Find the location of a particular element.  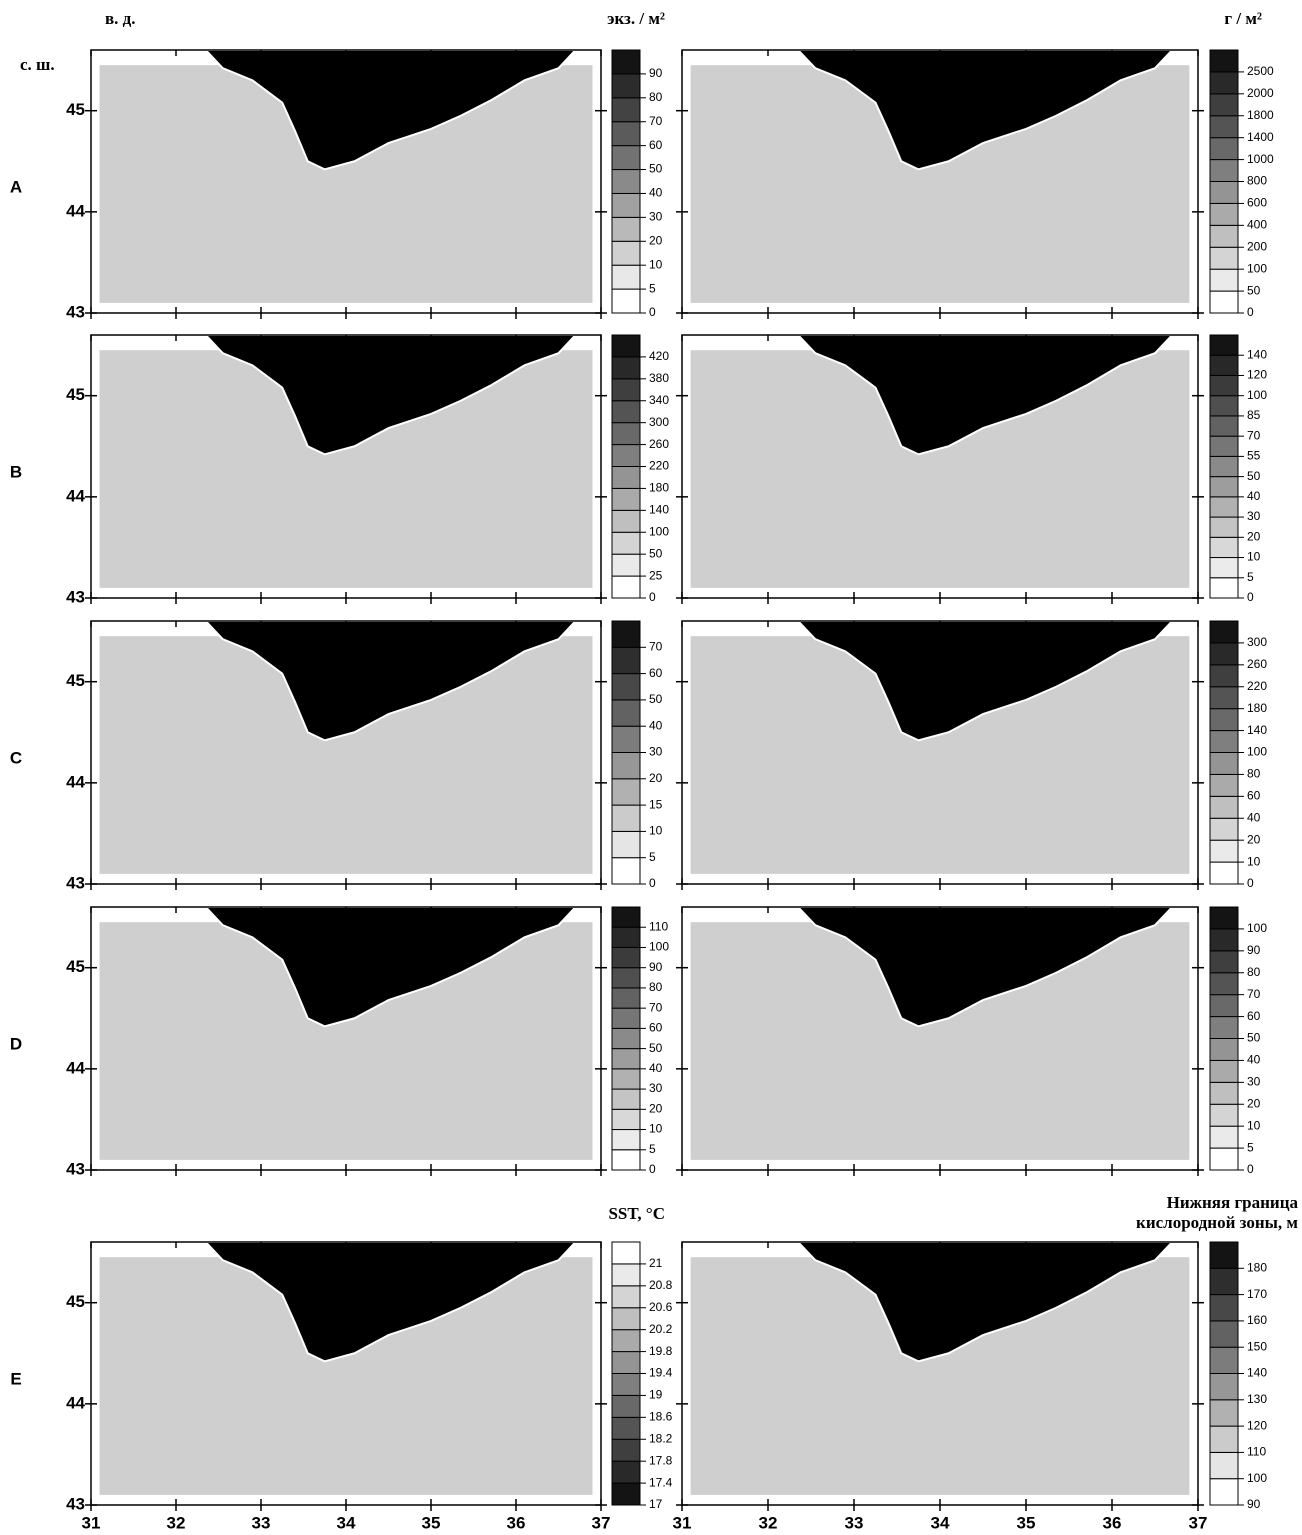

colorbar-label: 19 is located at coordinates (656, 1395).